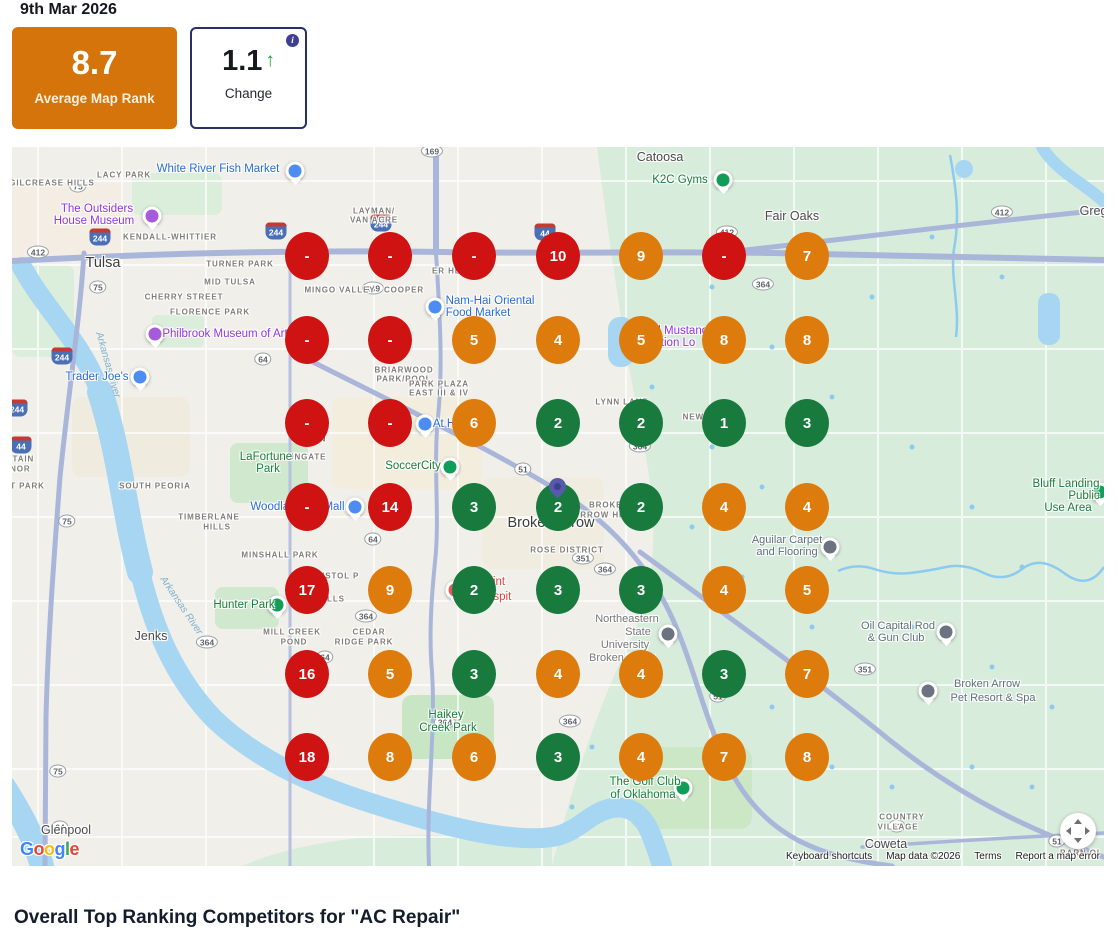 The width and height of the screenshot is (1117, 929). What do you see at coordinates (97, 377) in the screenshot?
I see `poi-label: Trader Joe's` at bounding box center [97, 377].